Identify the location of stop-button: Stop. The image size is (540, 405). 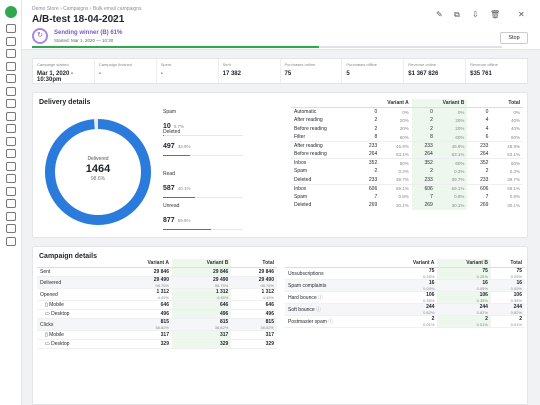
(514, 38).